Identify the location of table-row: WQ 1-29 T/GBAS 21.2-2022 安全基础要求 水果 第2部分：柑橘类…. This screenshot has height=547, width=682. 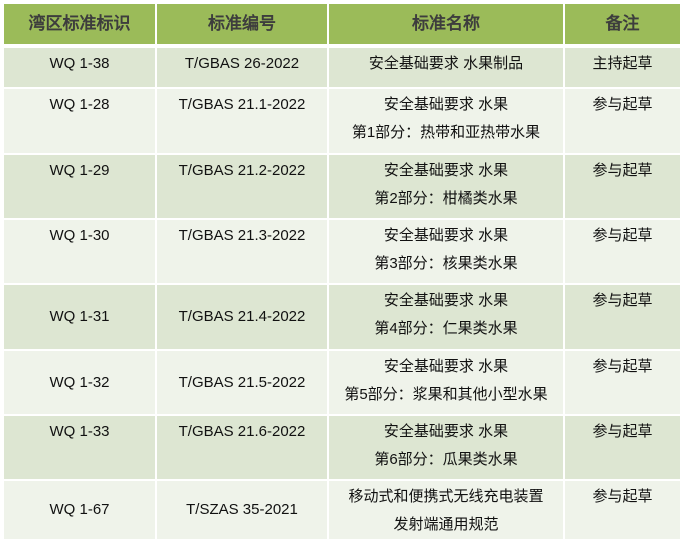
(342, 186).